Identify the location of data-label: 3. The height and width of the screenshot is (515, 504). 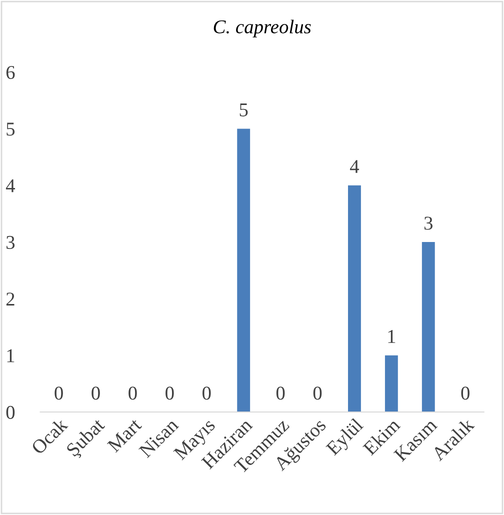
(428, 223).